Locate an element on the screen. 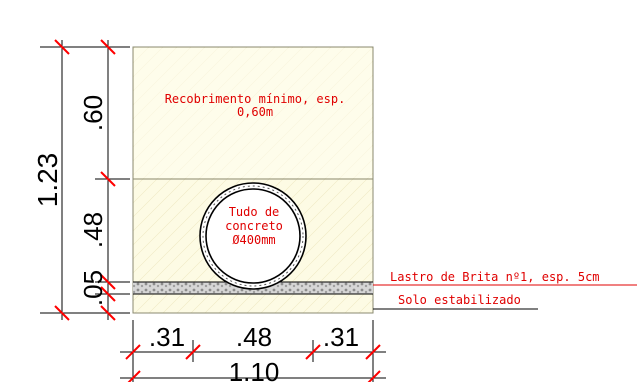  cover-layer is located at coordinates (253, 113).